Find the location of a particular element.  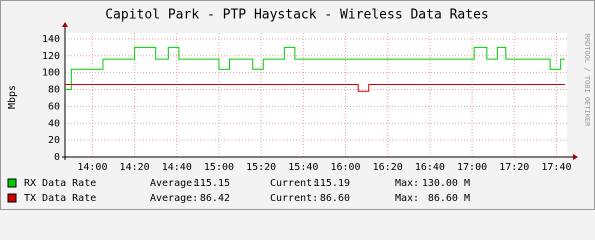

y-tick-label: 120 is located at coordinates (51, 56).